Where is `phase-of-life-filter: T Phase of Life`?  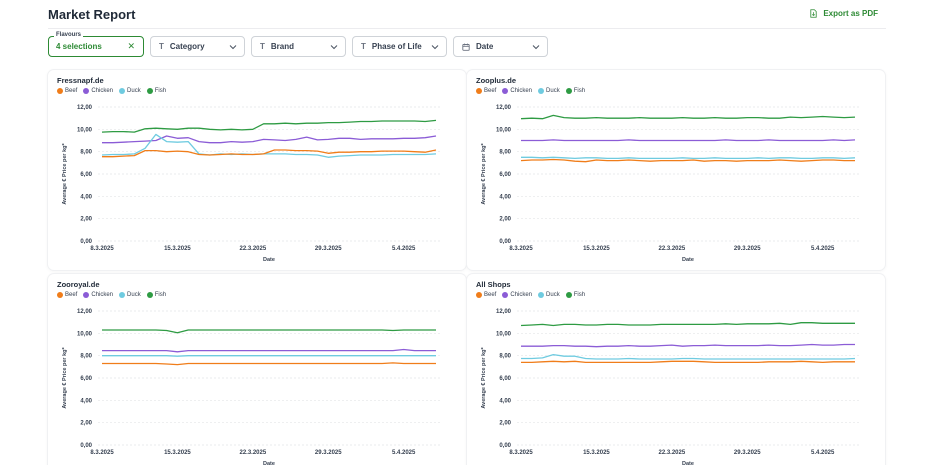 phase-of-life-filter: T Phase of Life is located at coordinates (399, 46).